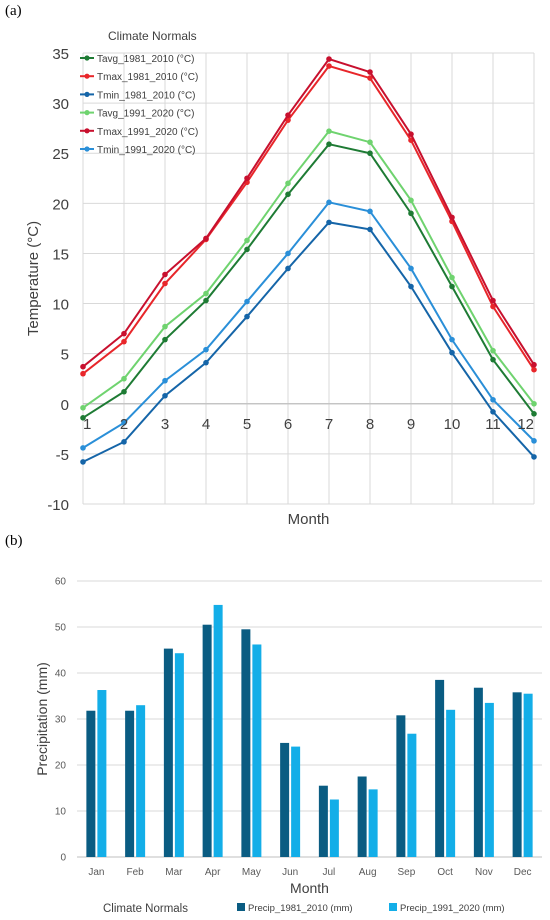  What do you see at coordinates (247, 424) in the screenshot?
I see `x-tick-label: 5` at bounding box center [247, 424].